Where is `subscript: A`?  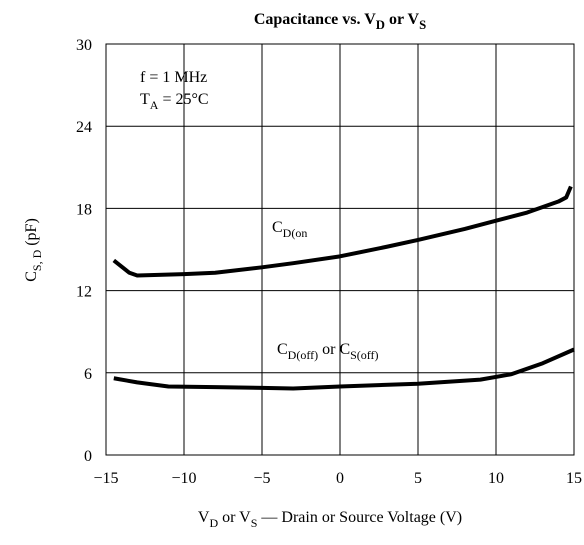
subscript: A is located at coordinates (154, 105).